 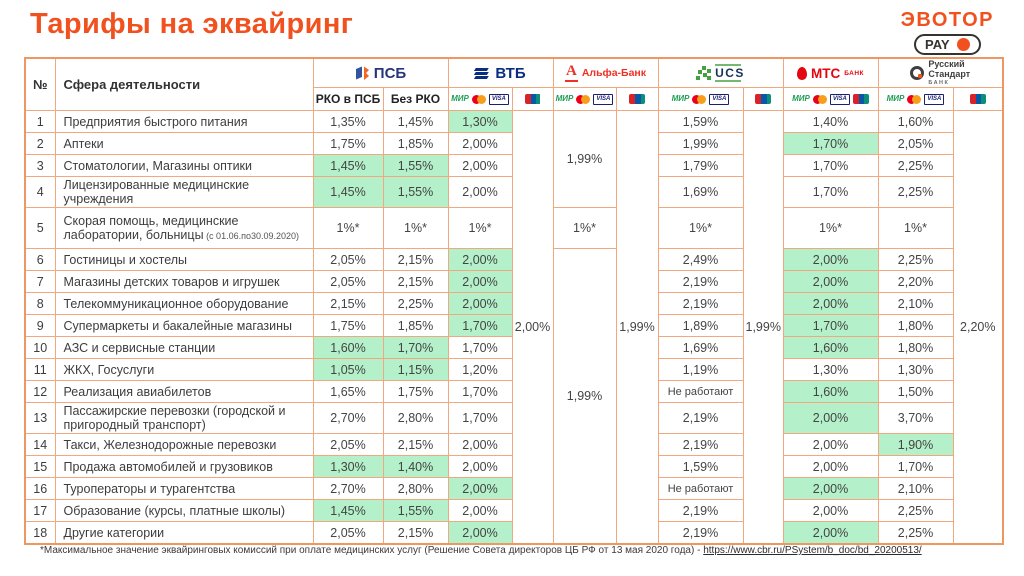 I want to click on ucs-strip-top, so click(x=728, y=65).